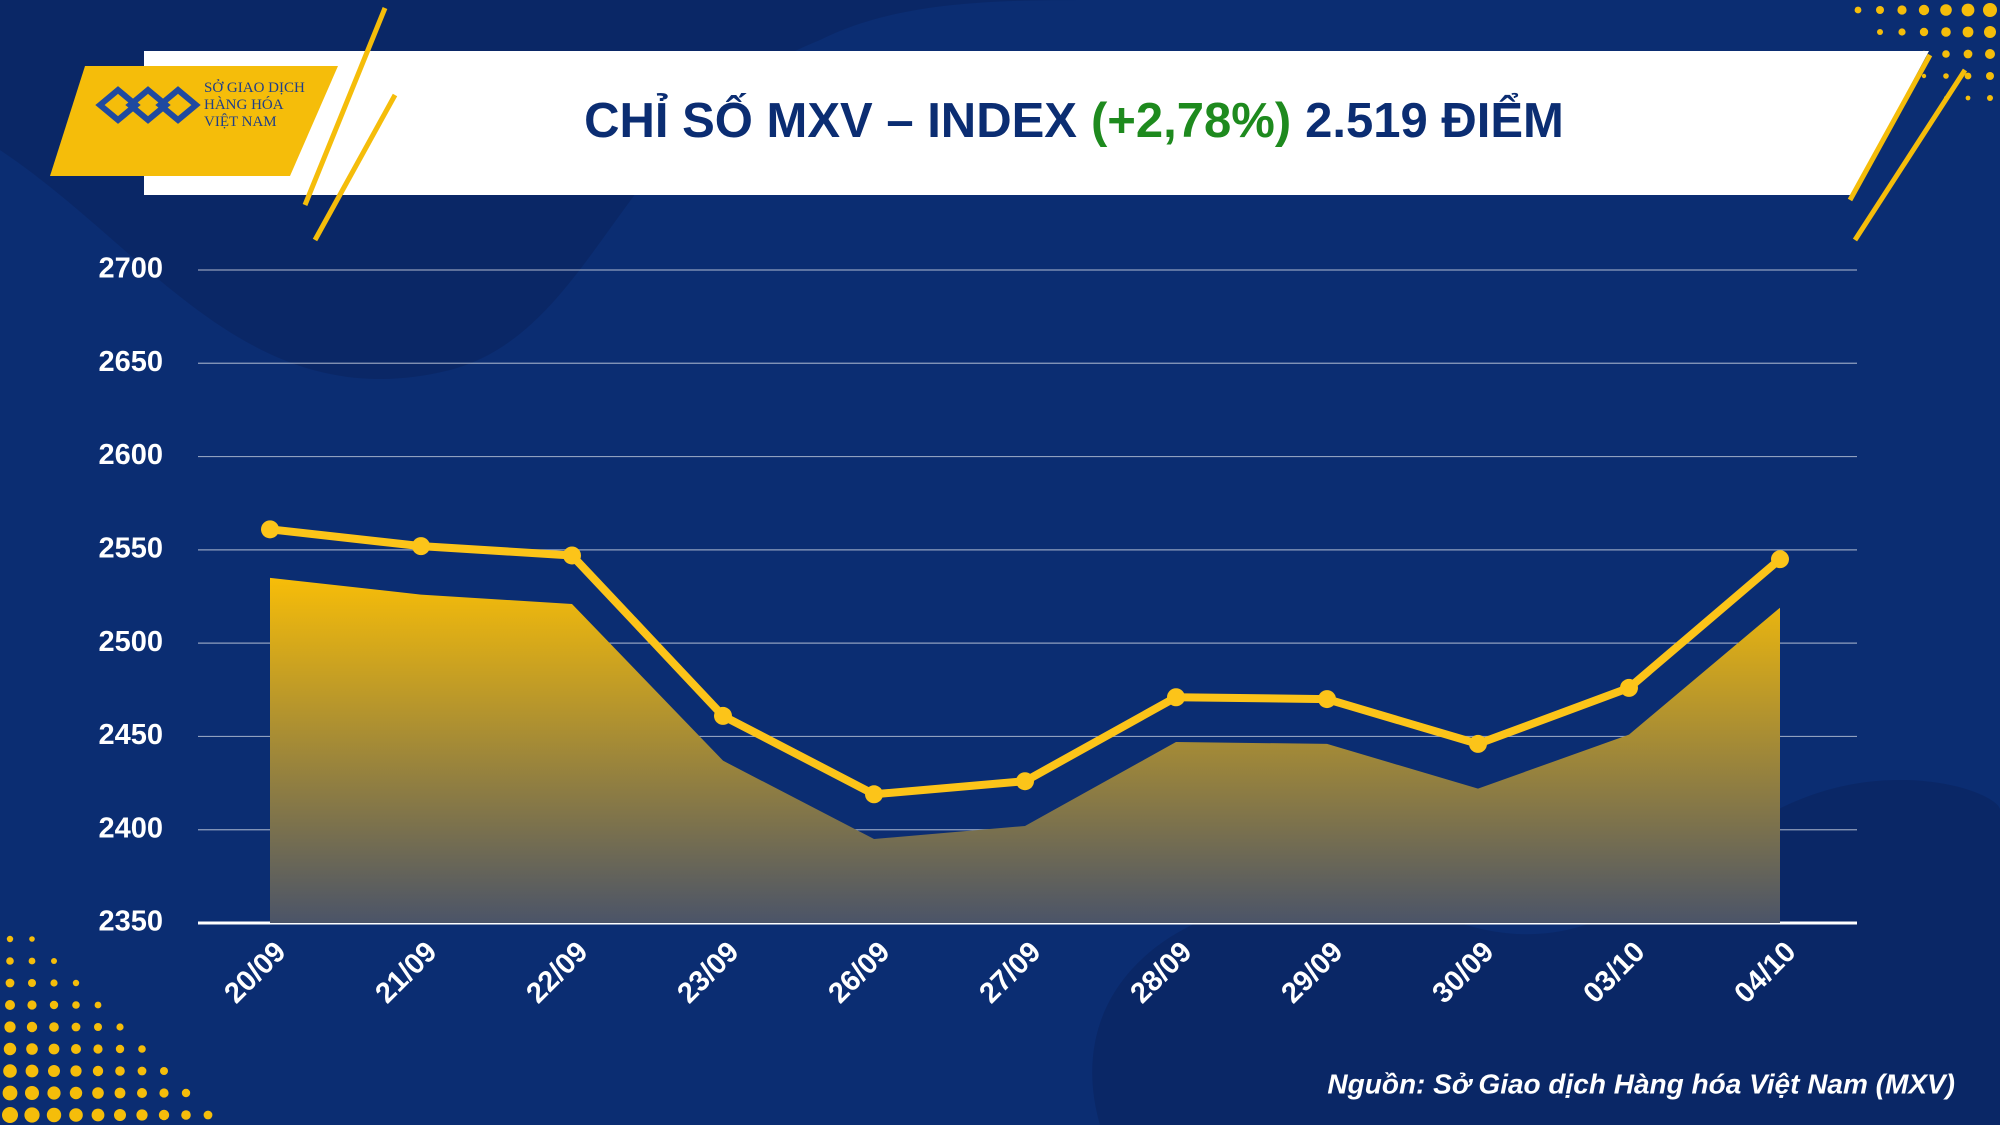  Describe the element at coordinates (130, 922) in the screenshot. I see `y-tick-label: 2350` at that location.